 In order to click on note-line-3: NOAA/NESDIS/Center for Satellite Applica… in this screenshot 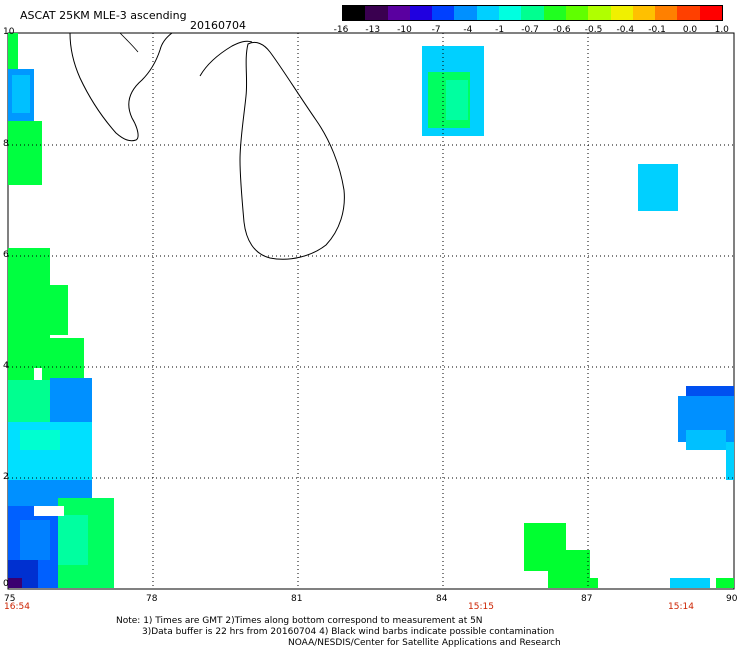, I will do `click(424, 643)`.